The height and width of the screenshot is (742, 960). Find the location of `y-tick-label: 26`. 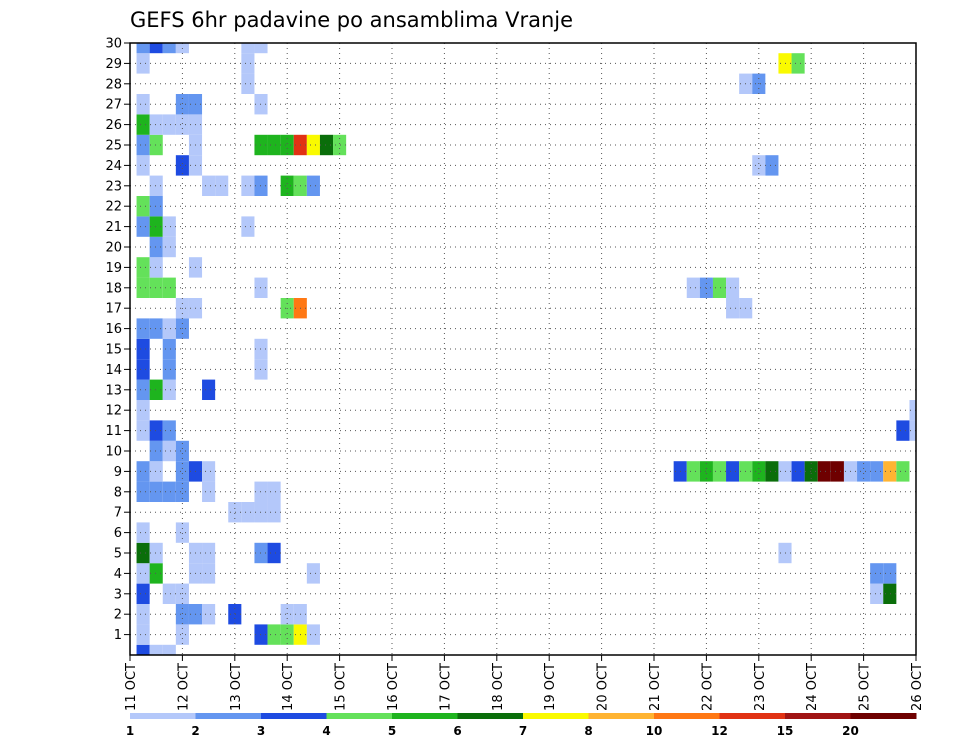

y-tick-label: 26 is located at coordinates (113, 125).